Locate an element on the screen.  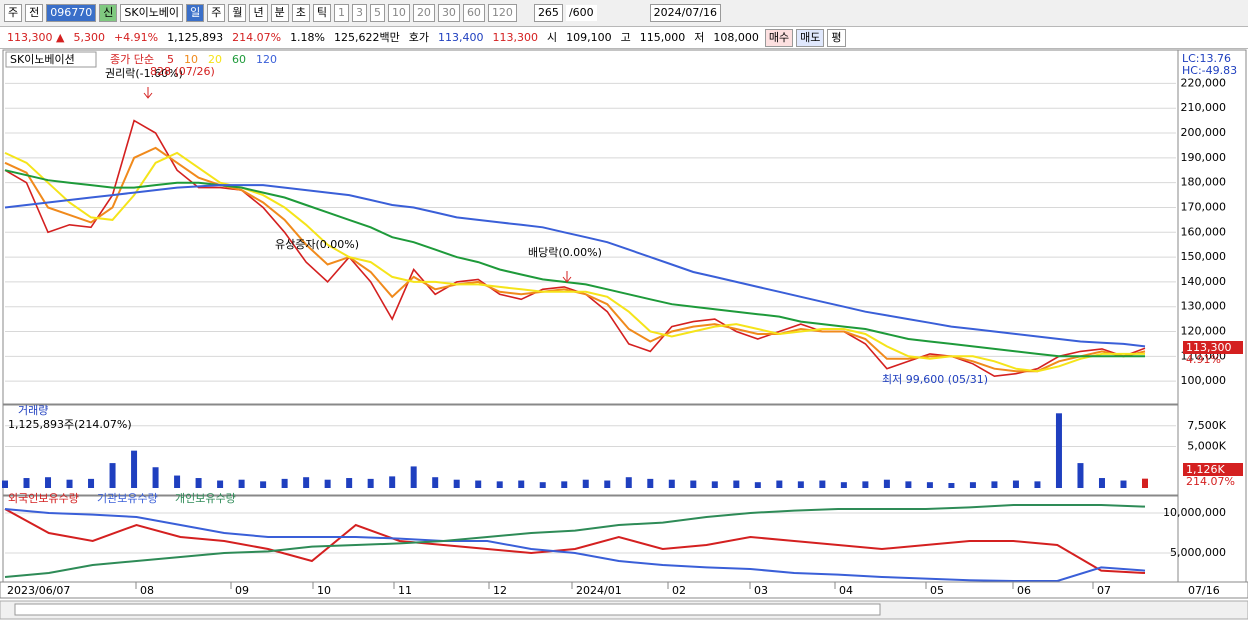
x-axis-bg is located at coordinates (624, 590).